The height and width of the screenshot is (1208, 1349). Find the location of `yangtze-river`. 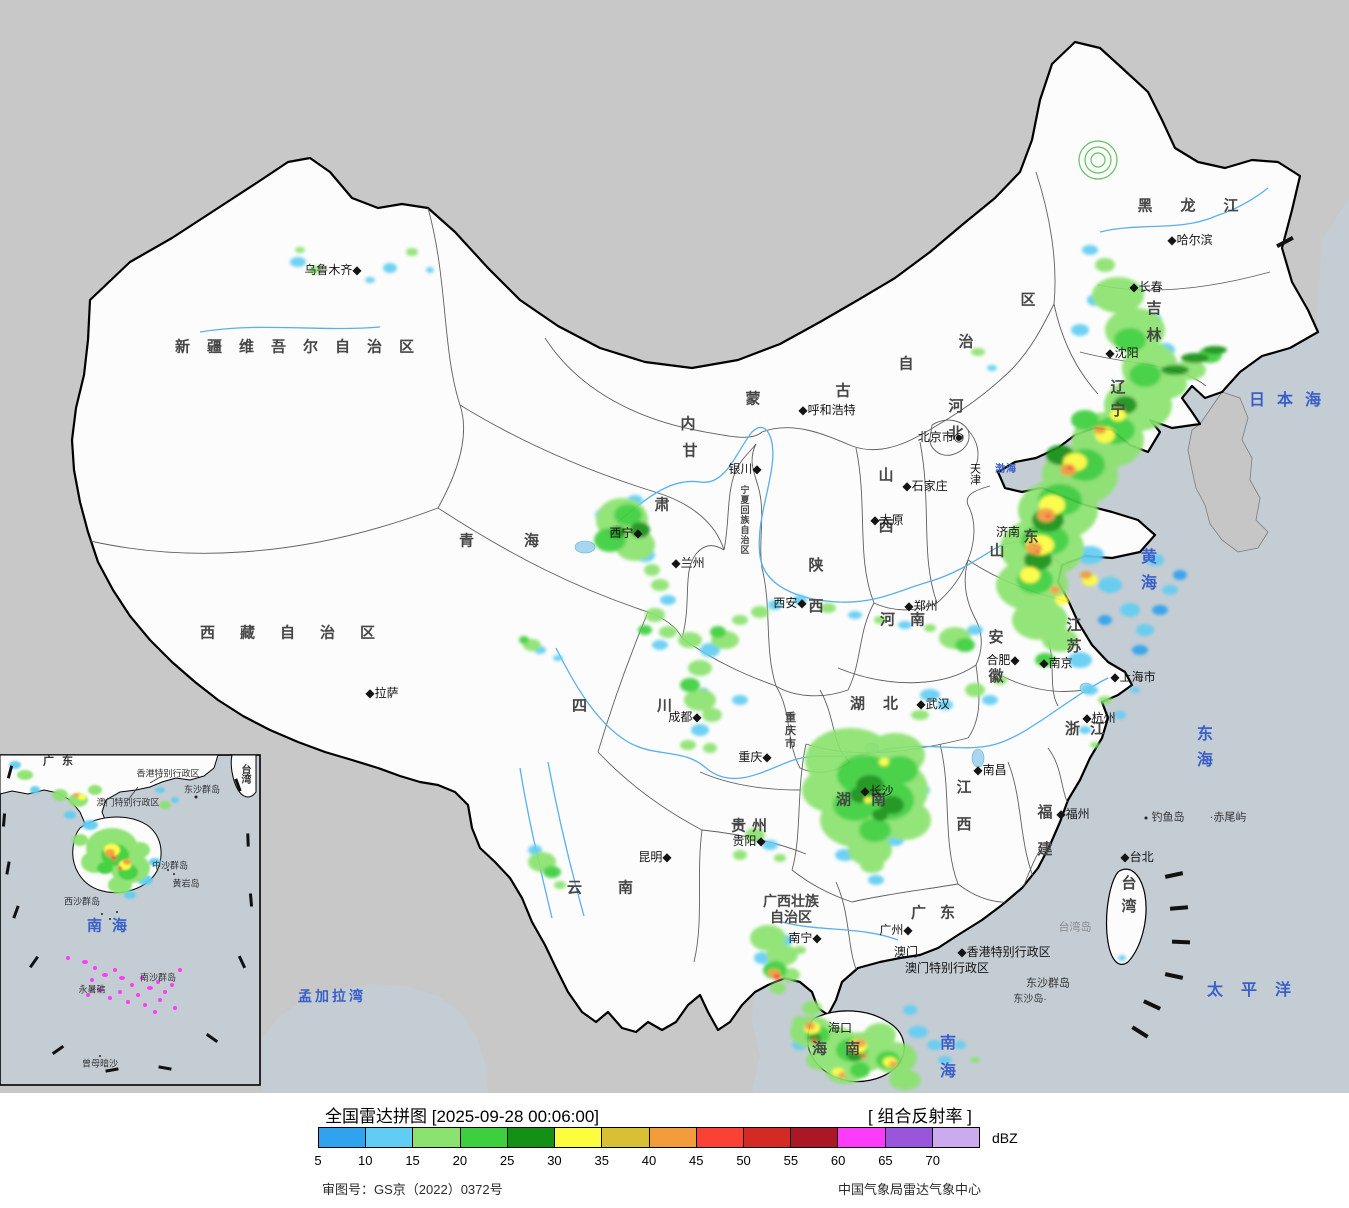

yangtze-river is located at coordinates (832, 713).